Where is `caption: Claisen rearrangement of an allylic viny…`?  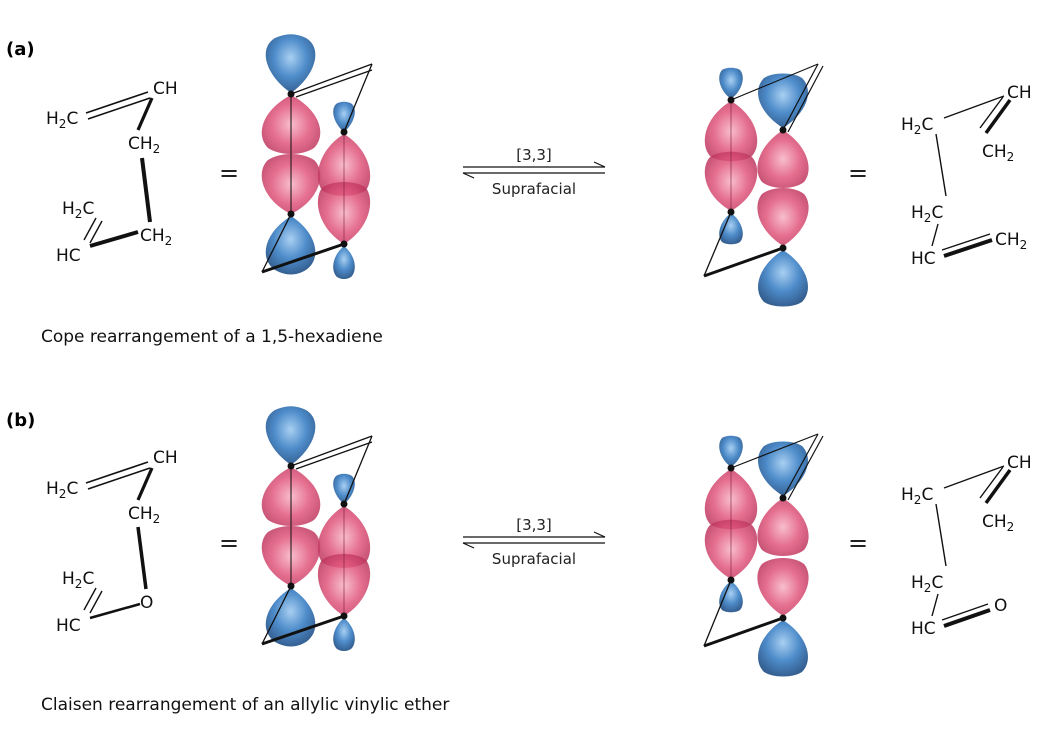
caption: Claisen rearrangement of an allylic viny… is located at coordinates (245, 705).